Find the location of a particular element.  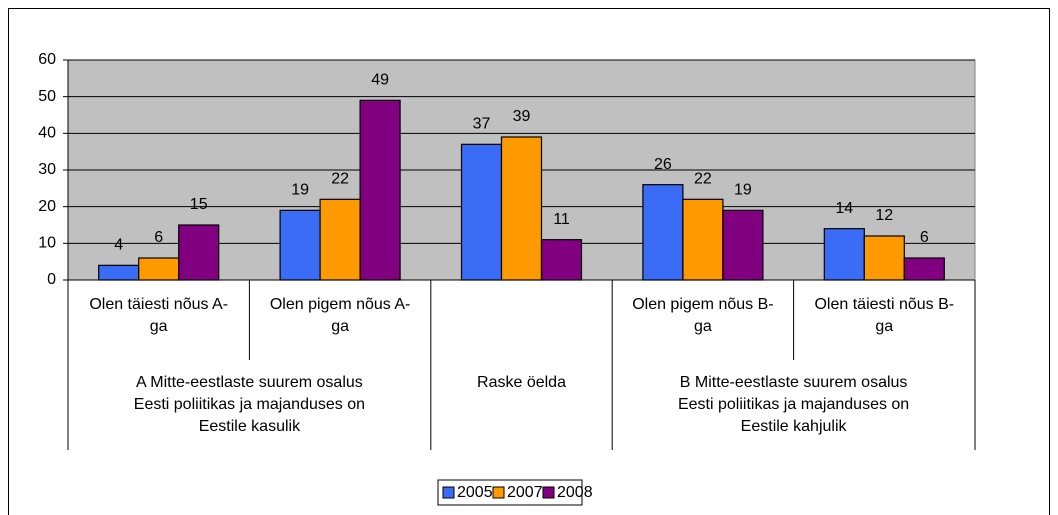

group-label: Raske öelda is located at coordinates (521, 382).